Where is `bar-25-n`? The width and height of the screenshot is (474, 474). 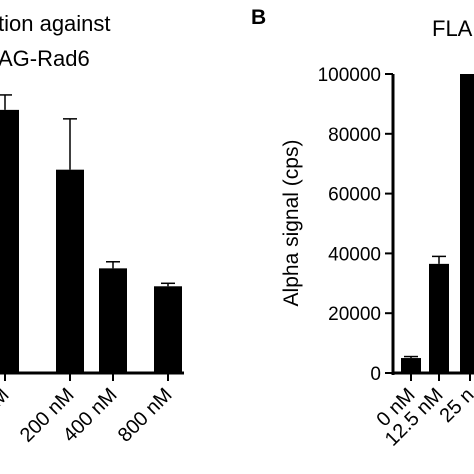 bar-25-n is located at coordinates (467, 223).